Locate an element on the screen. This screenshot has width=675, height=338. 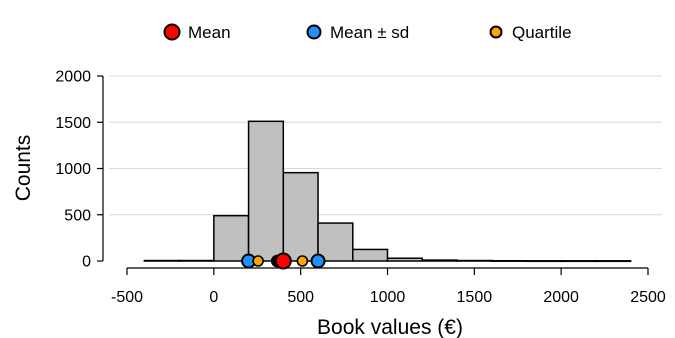
x-tick-label: 0 is located at coordinates (213, 297).